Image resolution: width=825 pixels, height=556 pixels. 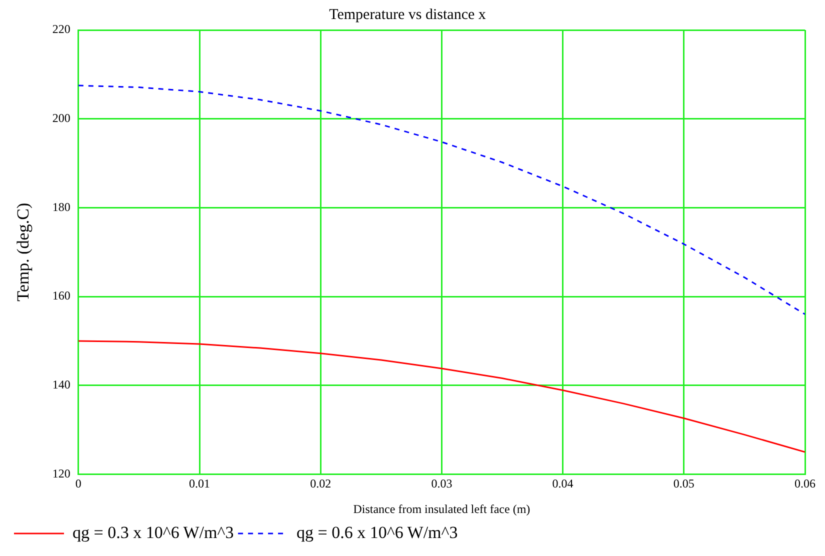 What do you see at coordinates (61, 385) in the screenshot?
I see `y-tick-label: 140` at bounding box center [61, 385].